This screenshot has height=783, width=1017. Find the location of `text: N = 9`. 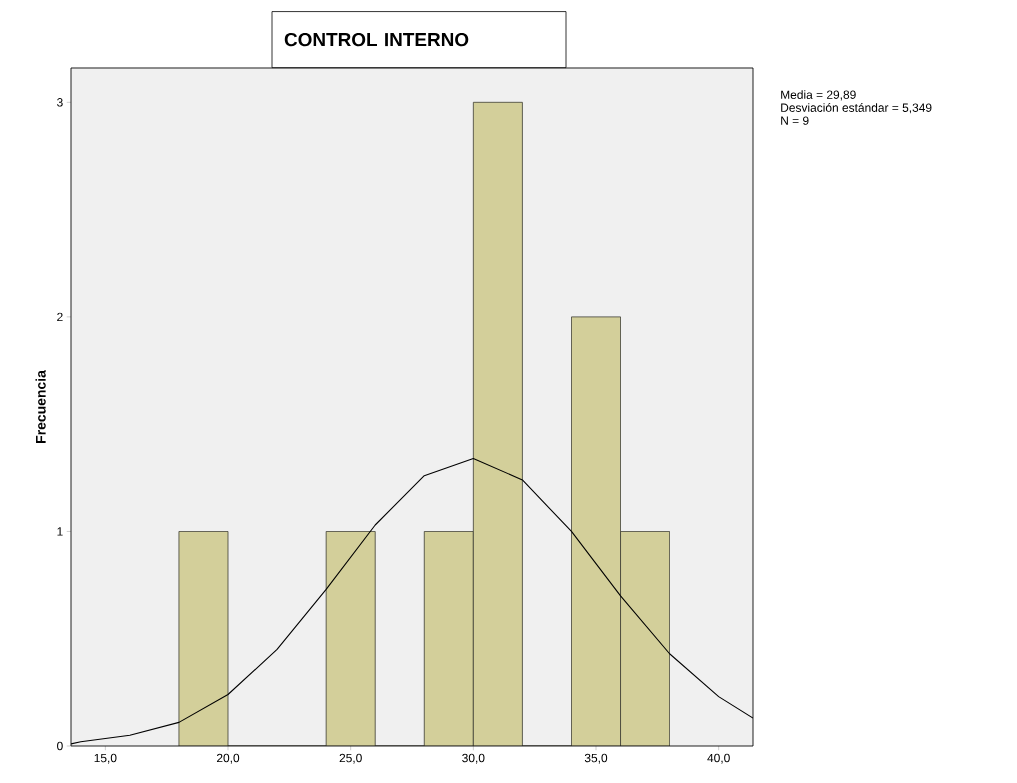

text: N = 9 is located at coordinates (795, 120).